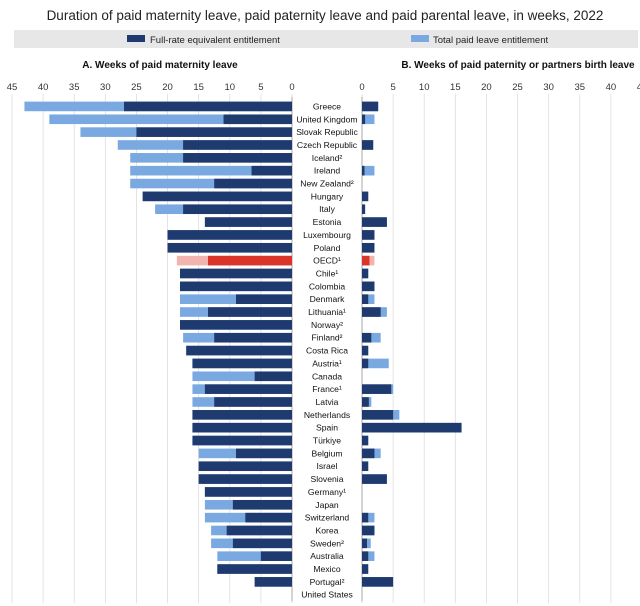 The width and height of the screenshot is (640, 606). I want to click on legend-label-full-rate: Full-rate equivalent entitlement, so click(215, 40).